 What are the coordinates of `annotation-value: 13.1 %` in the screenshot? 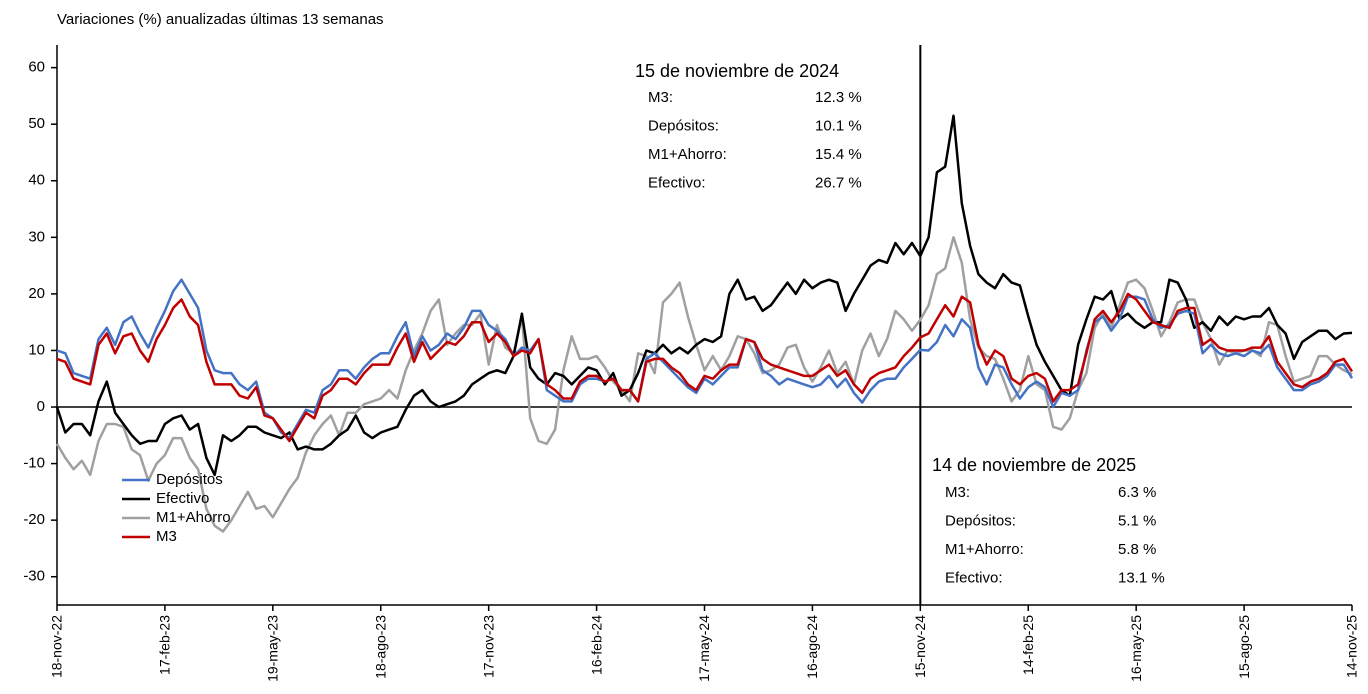 It's located at (1141, 577).